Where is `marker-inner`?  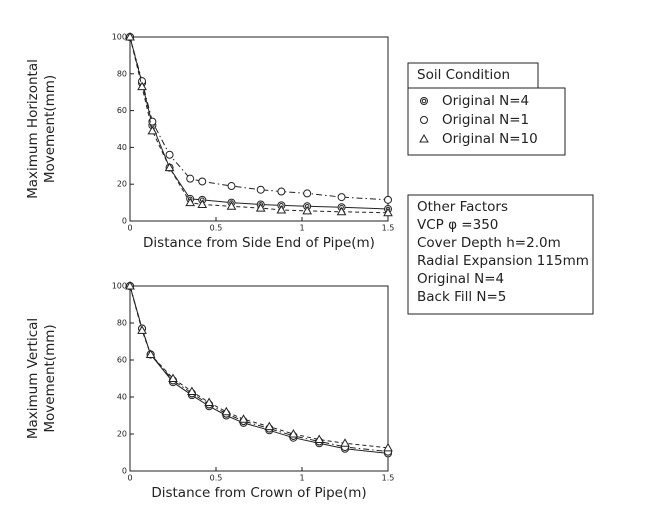
marker-inner is located at coordinates (424, 101).